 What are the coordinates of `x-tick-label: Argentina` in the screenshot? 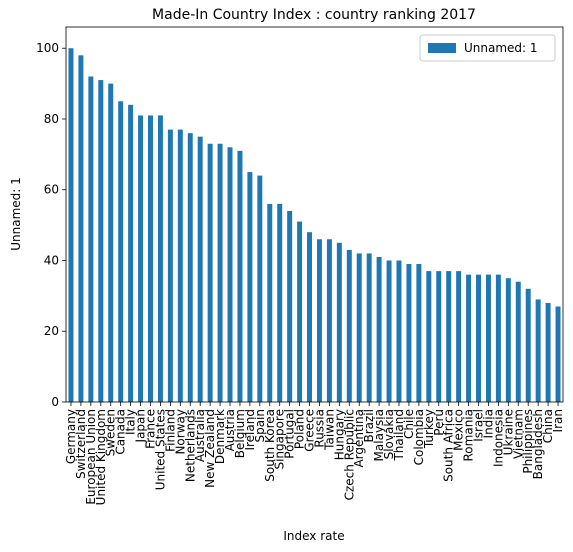 It's located at (359, 438).